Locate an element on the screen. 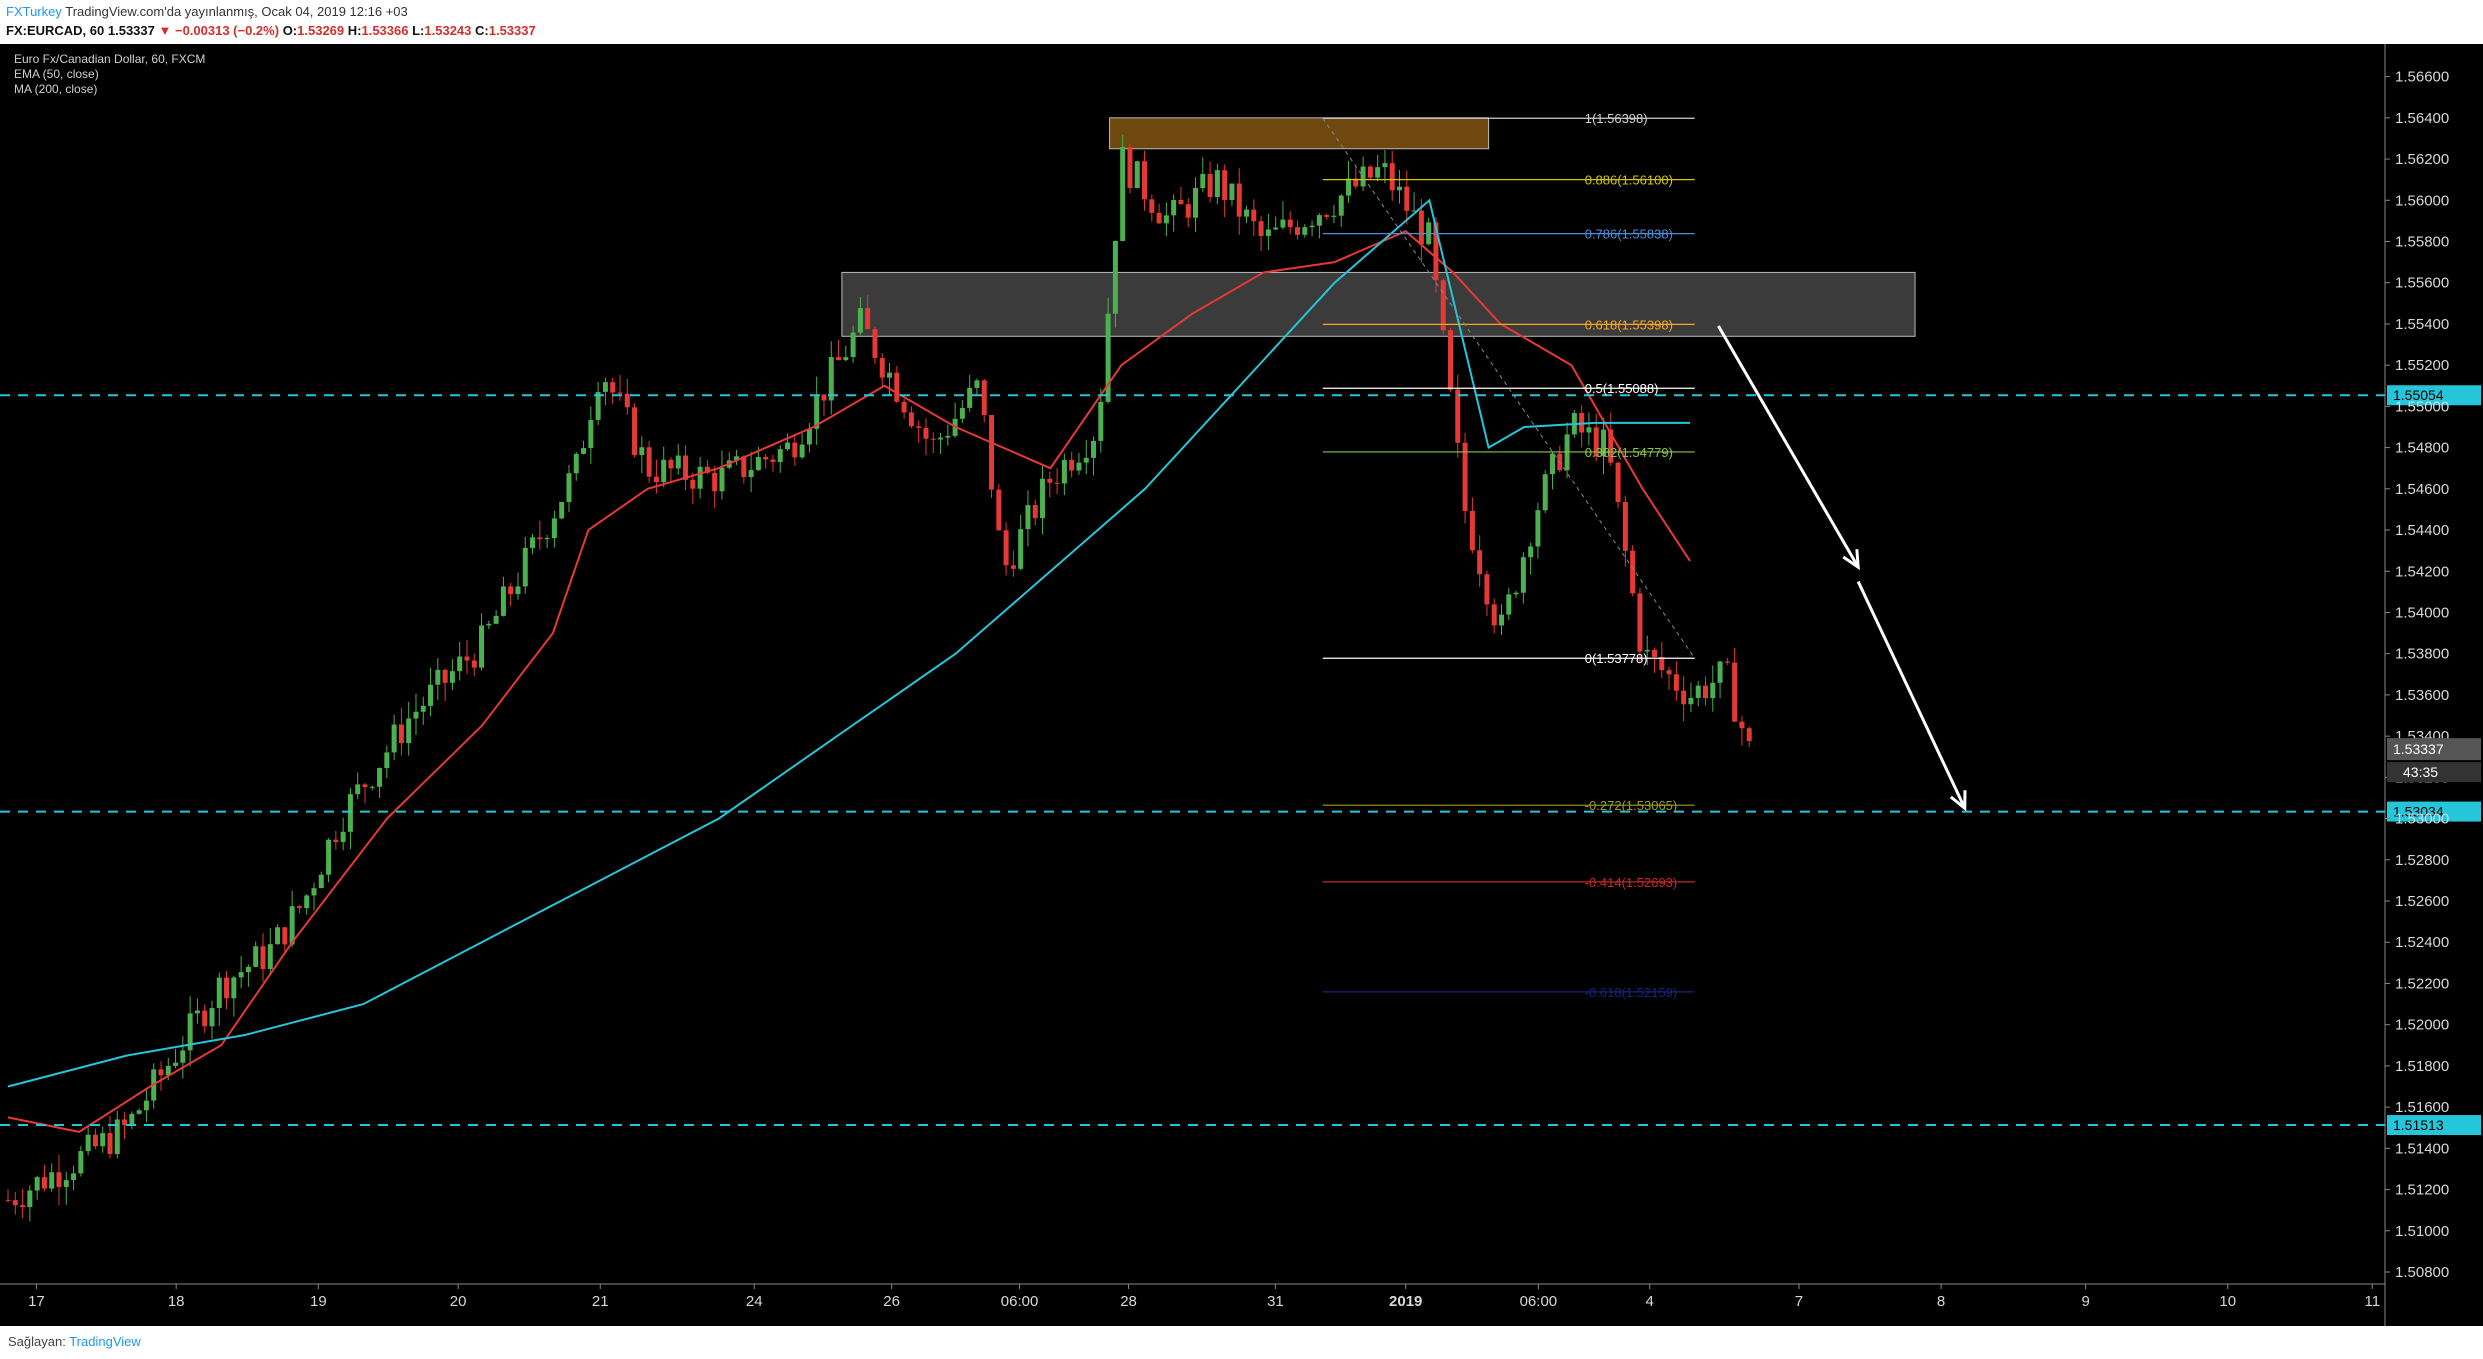 The height and width of the screenshot is (1359, 2483). tradingview-logo: TradingView is located at coordinates (105, 1341).